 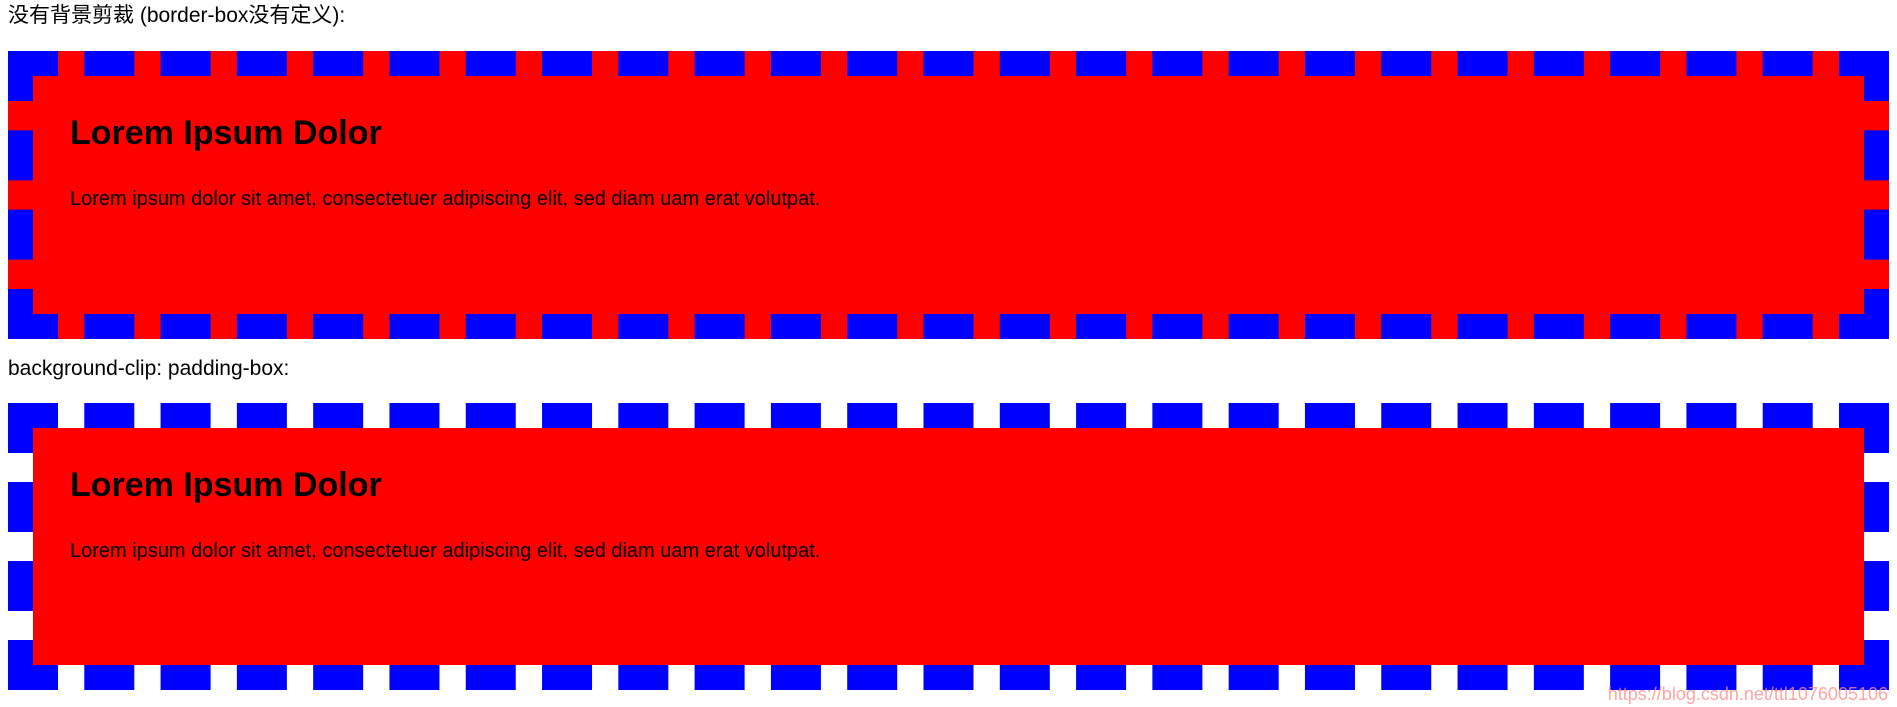 I want to click on label-no-clip: 没有背景剪裁 (border-box没有定义):, so click(x=177, y=15).